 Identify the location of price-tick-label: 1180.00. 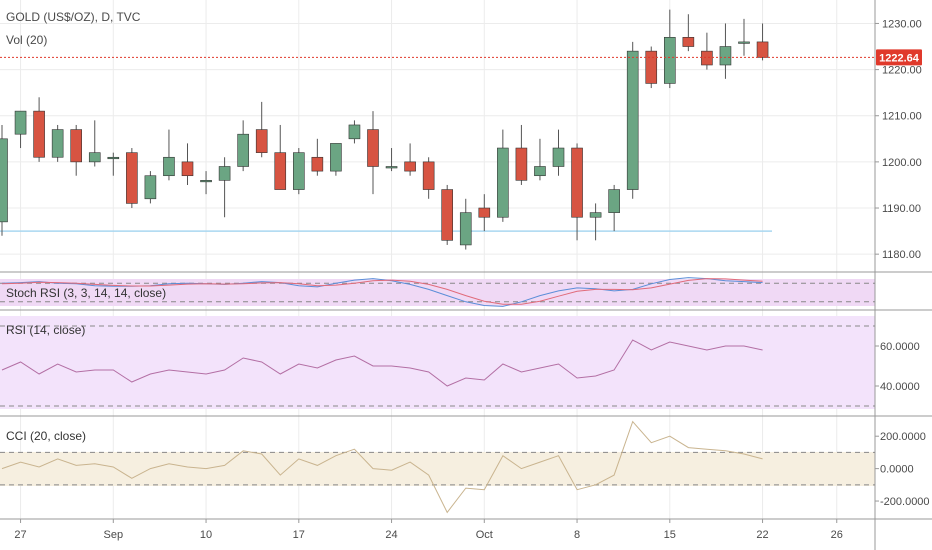
(901, 255).